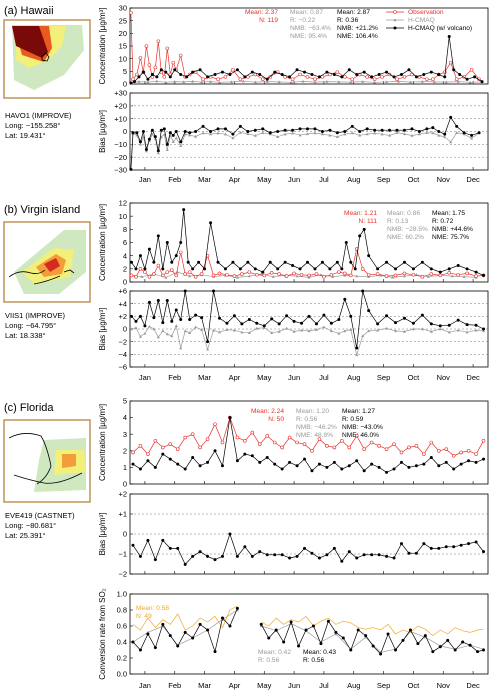 The image size is (500, 694). I want to click on stats-hcmaq: Mean: 0.87, so click(306, 12).